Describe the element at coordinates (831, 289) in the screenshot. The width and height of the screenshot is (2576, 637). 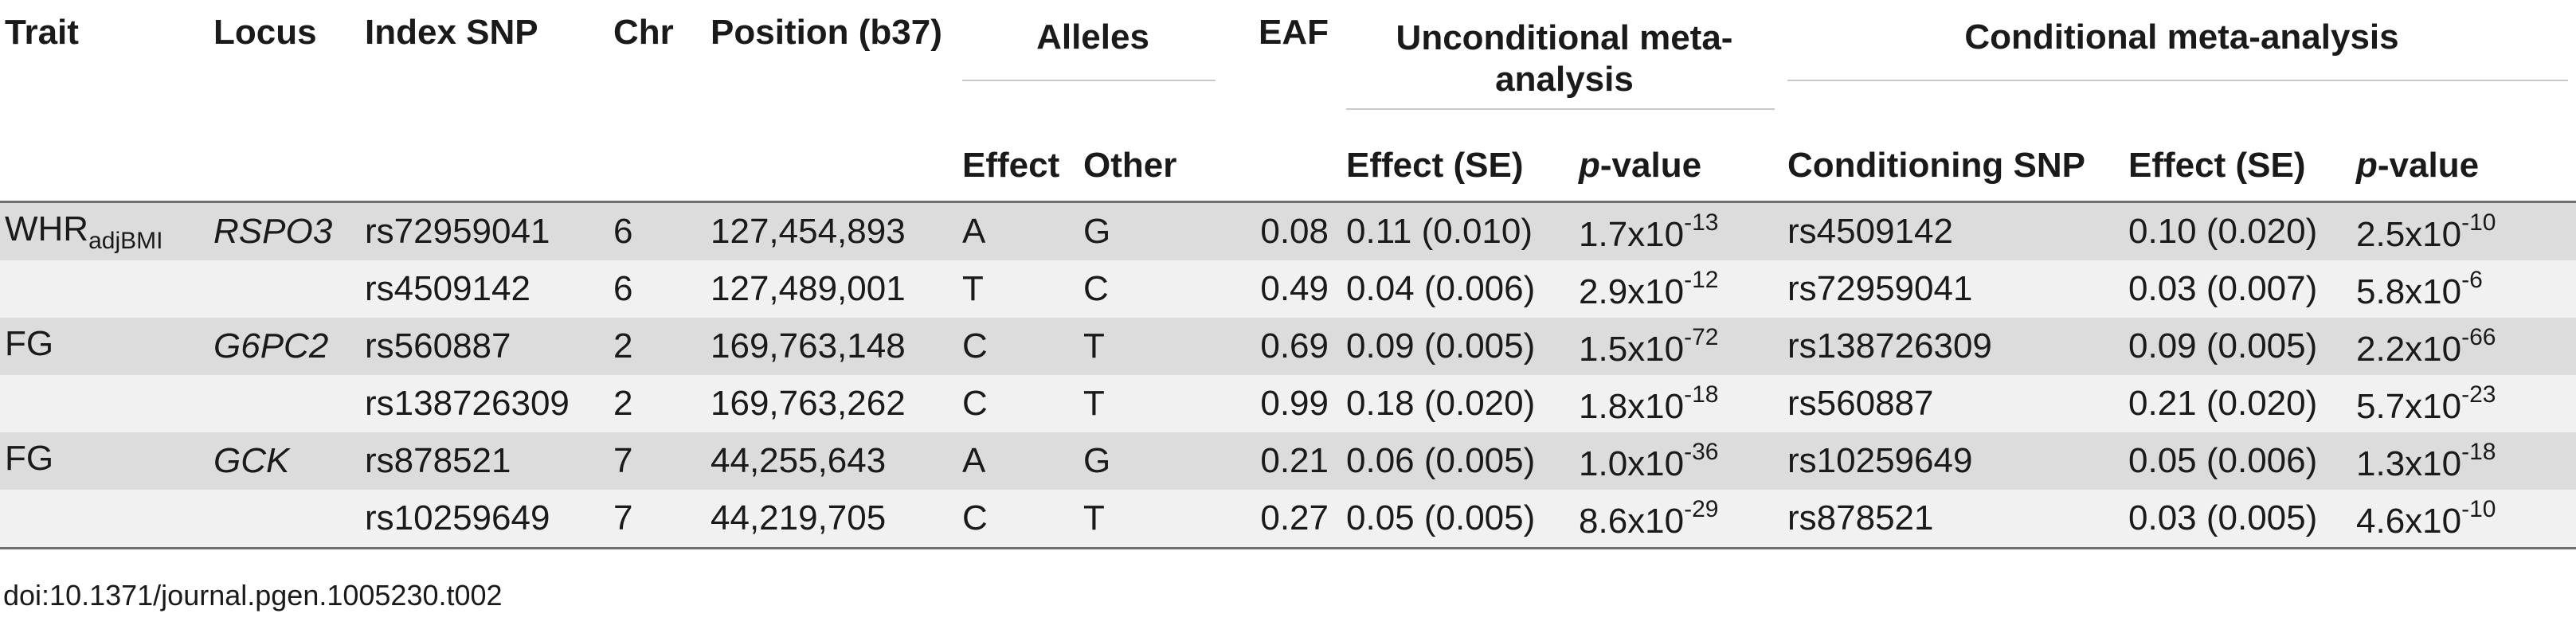
I see `cell-position: 127,489,001` at that location.